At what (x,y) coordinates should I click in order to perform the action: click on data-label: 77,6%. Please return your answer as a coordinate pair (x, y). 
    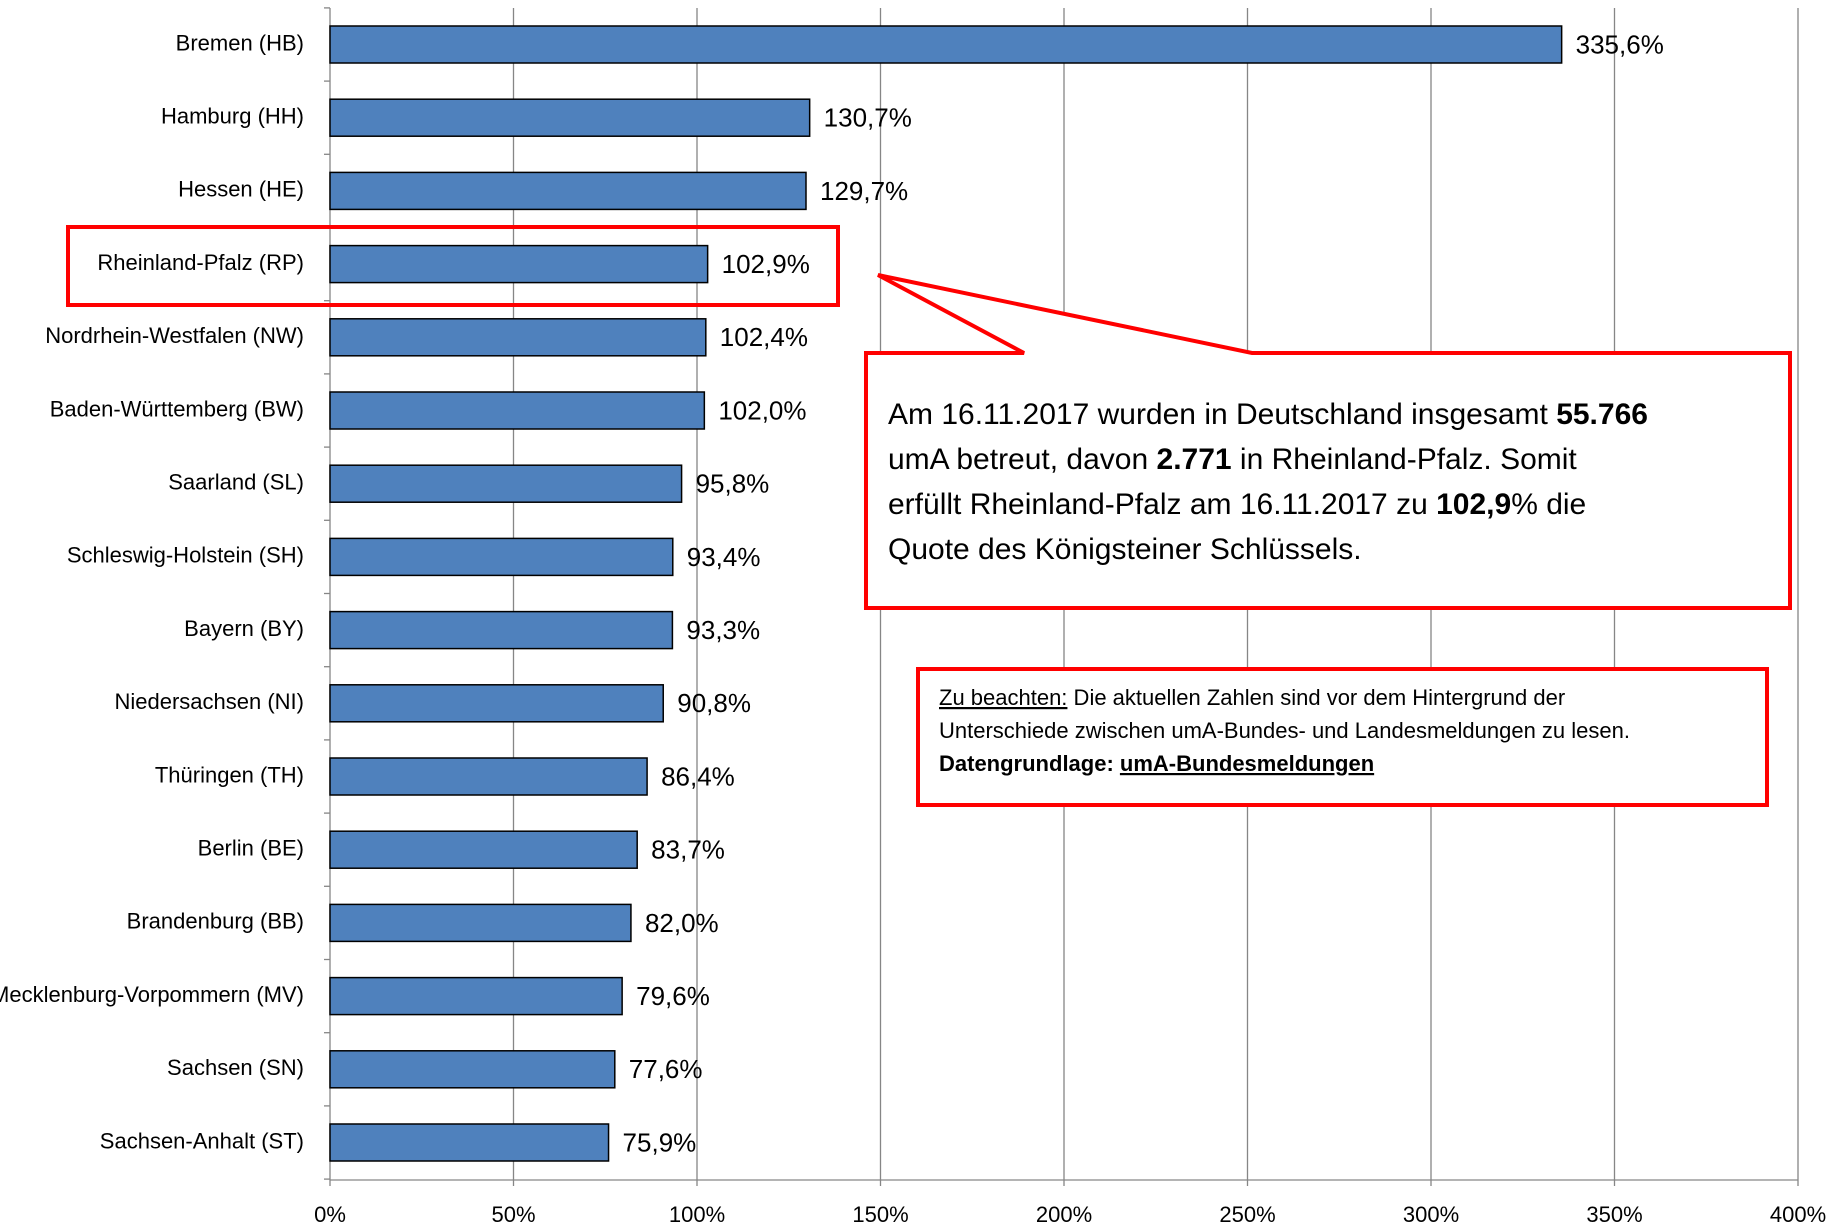
    Looking at the image, I should click on (666, 1069).